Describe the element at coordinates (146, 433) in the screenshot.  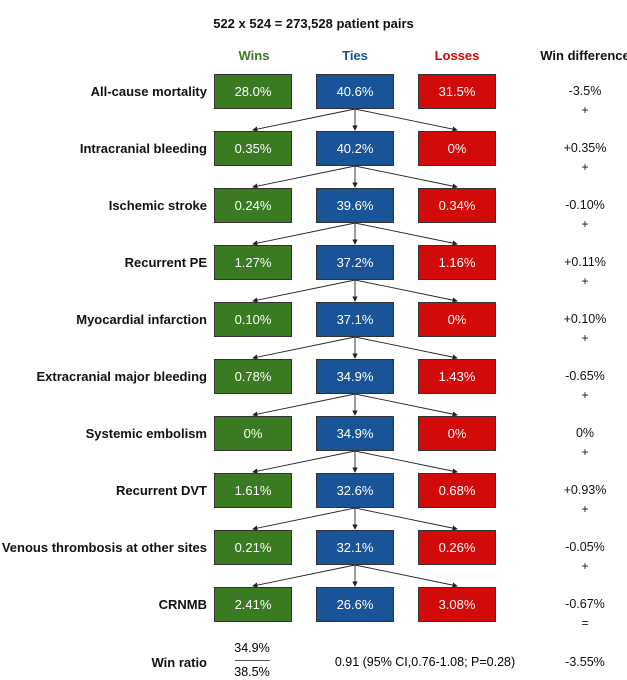
I see `row-label: Systemic embolism` at that location.